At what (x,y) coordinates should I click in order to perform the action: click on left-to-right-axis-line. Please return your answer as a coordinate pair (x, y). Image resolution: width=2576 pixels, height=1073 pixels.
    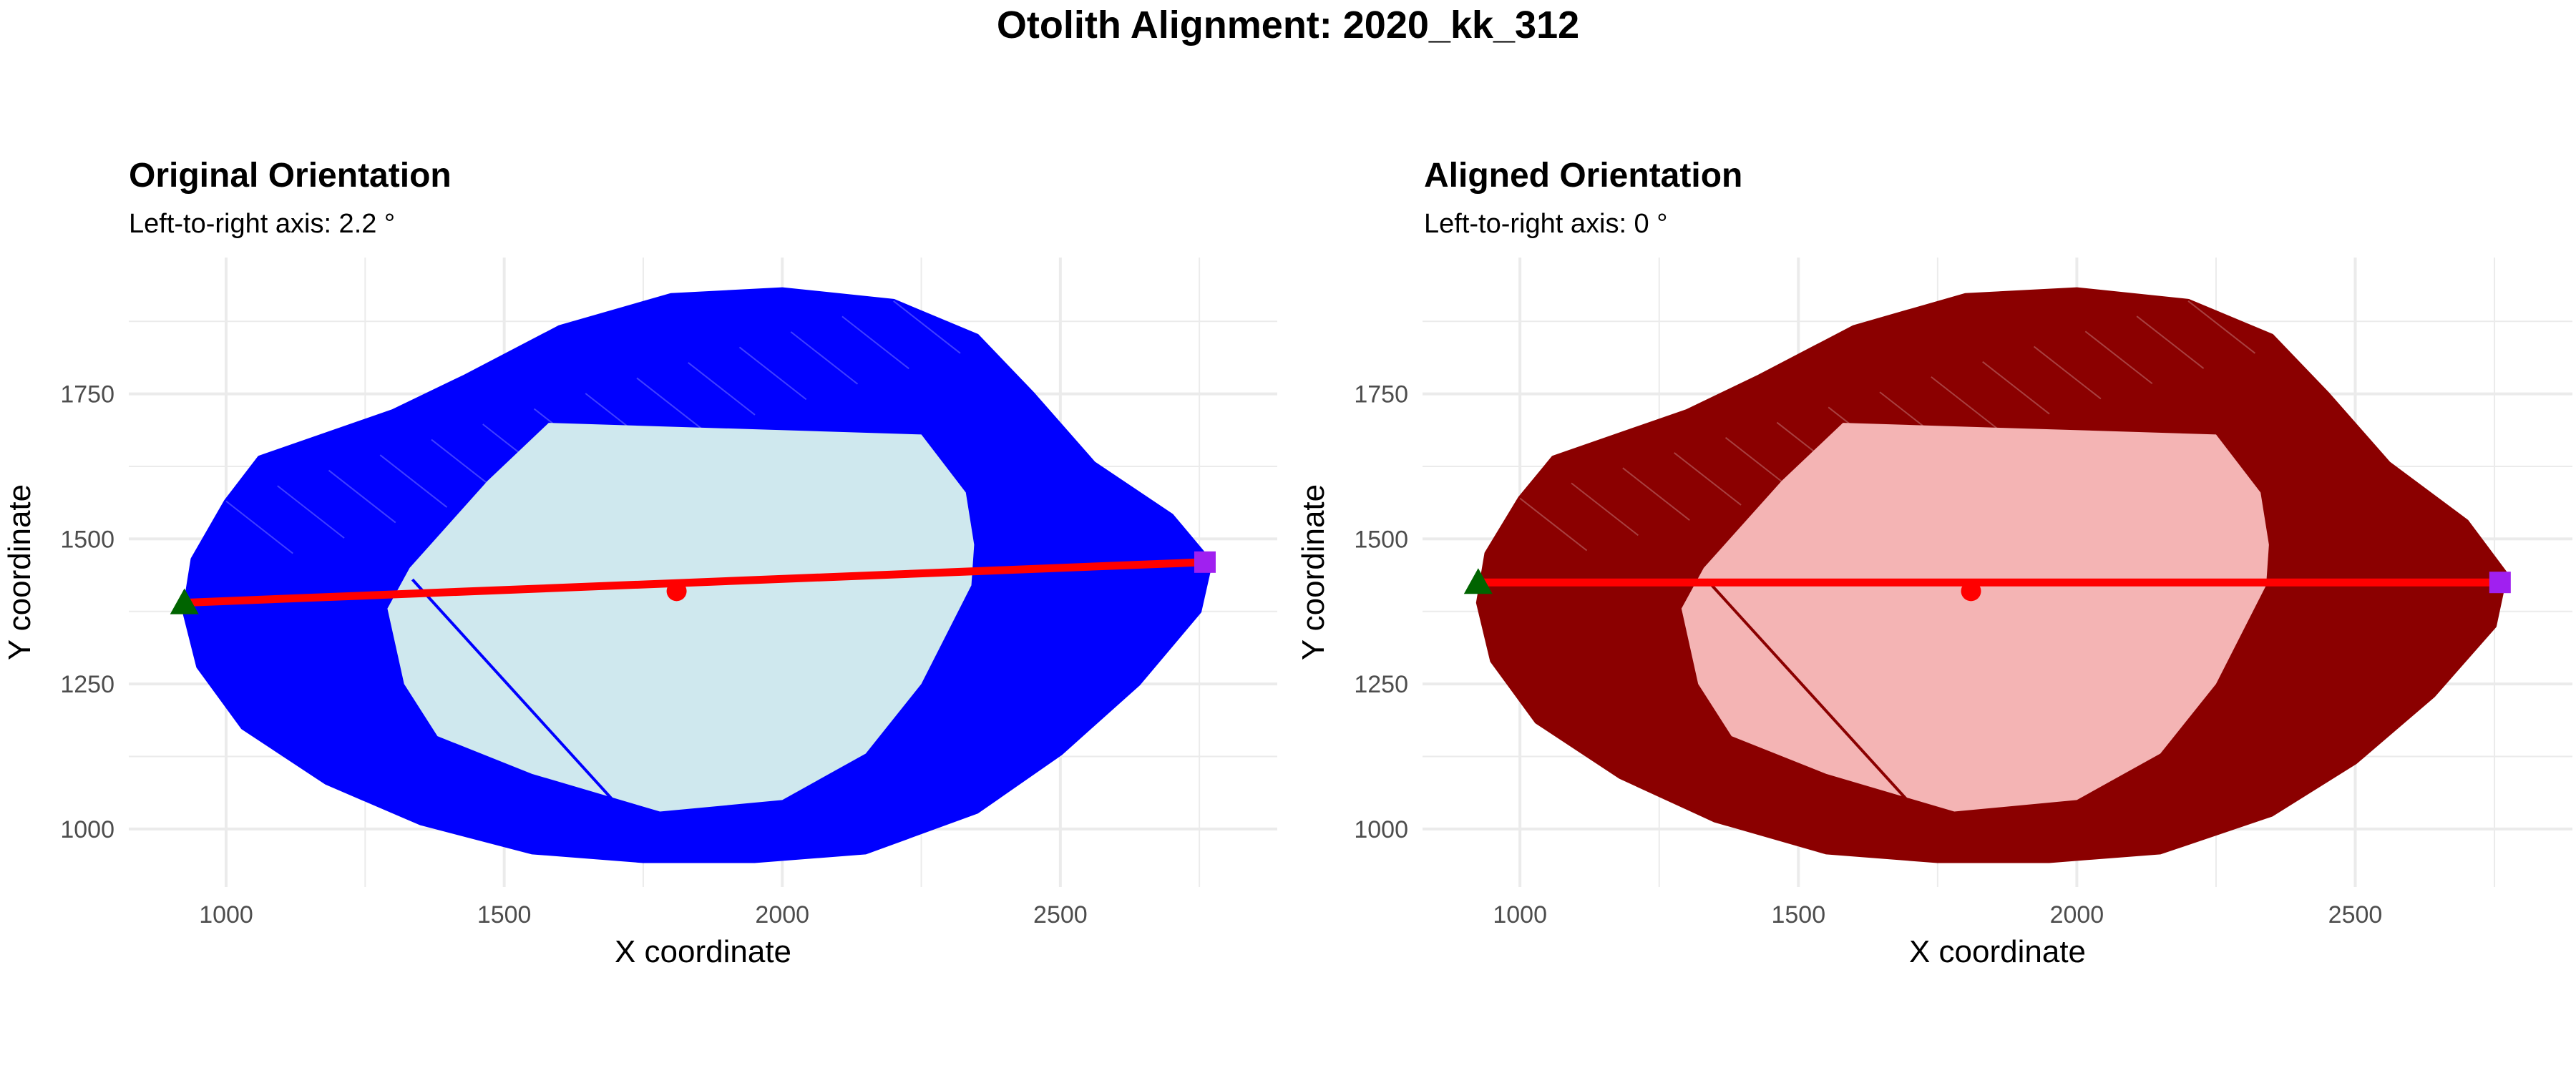
    Looking at the image, I should click on (695, 582).